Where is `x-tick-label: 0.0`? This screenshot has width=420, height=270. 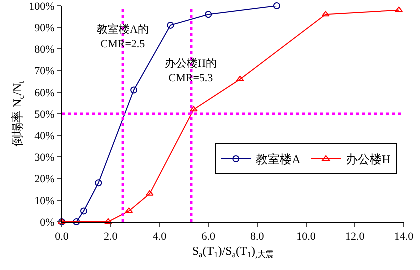
x-tick-label: 0.0 is located at coordinates (62, 237).